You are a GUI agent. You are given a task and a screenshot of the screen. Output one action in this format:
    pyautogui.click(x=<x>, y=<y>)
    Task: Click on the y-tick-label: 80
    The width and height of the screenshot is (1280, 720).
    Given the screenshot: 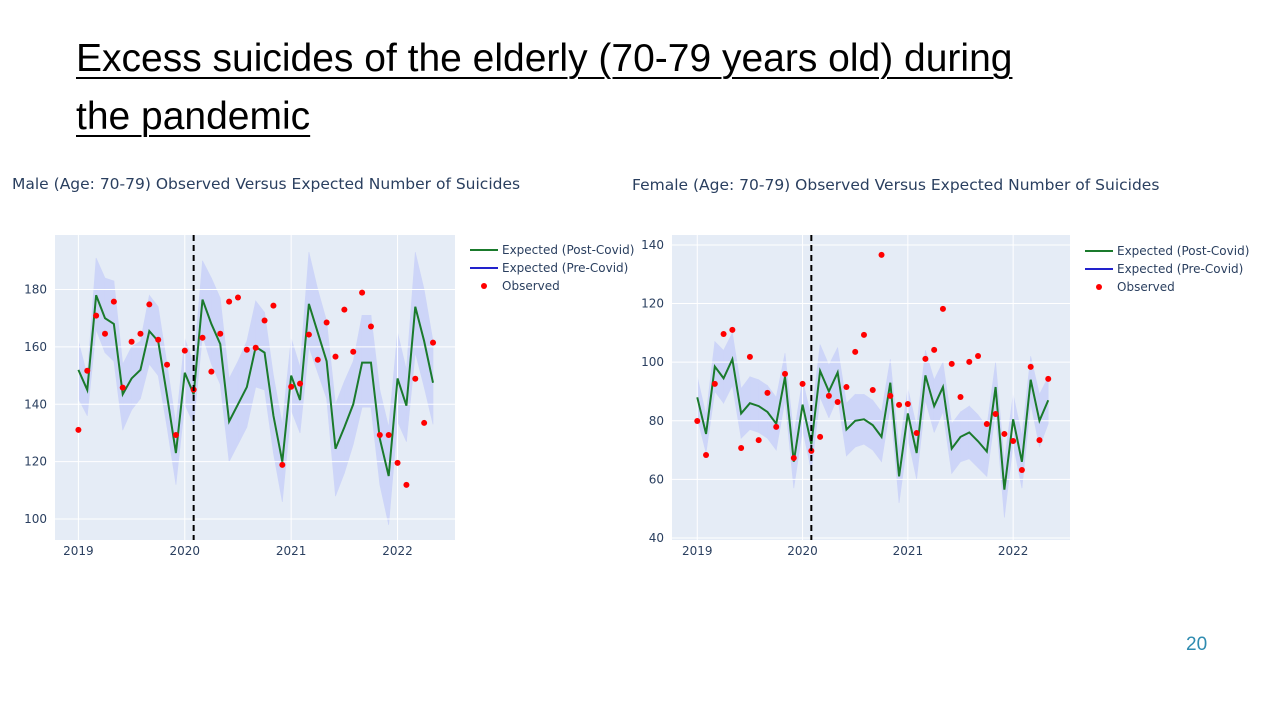 What is the action you would take?
    pyautogui.click(x=656, y=421)
    